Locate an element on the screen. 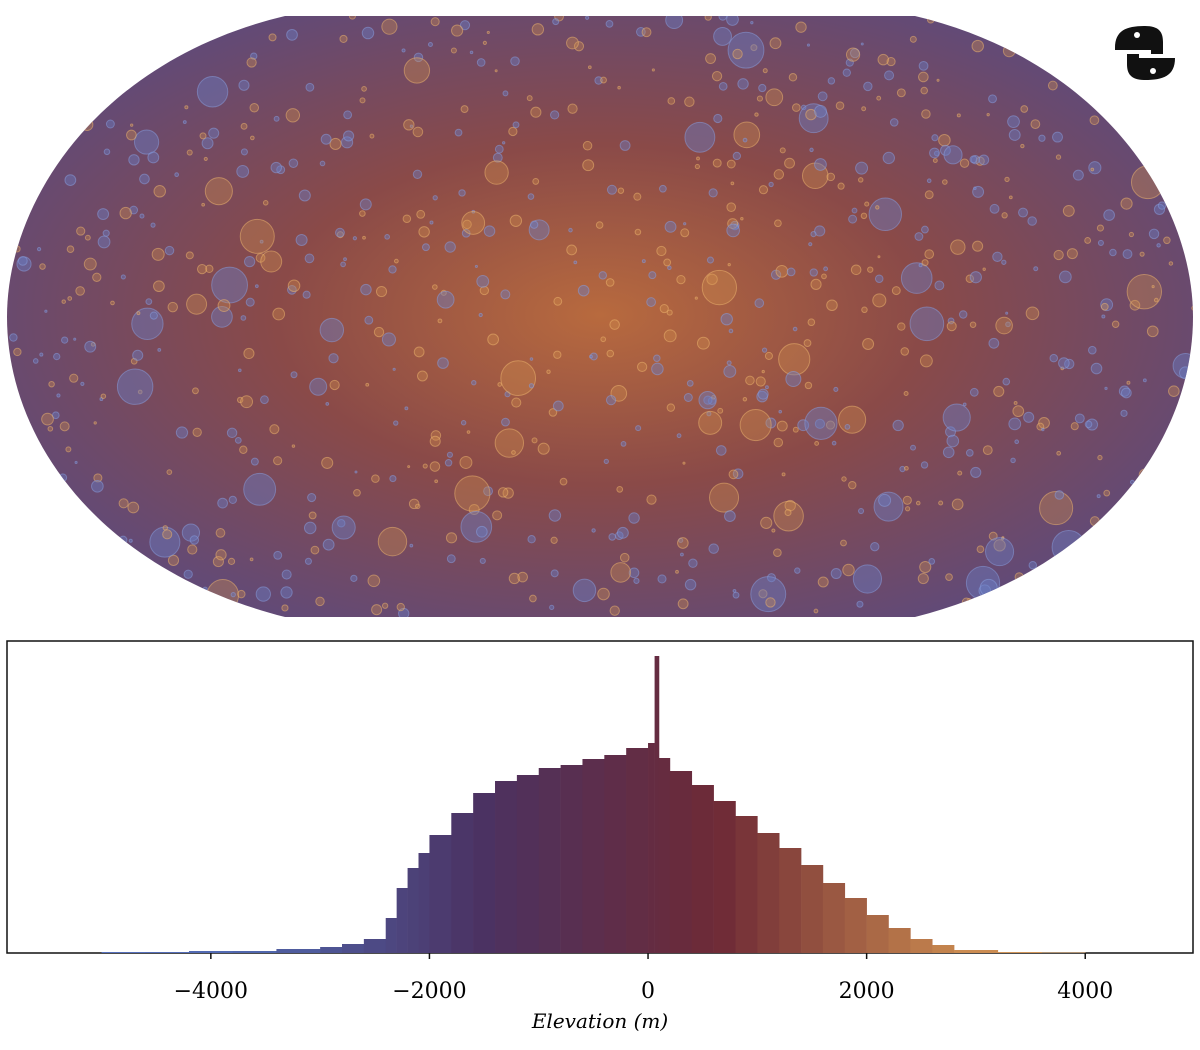 This screenshot has height=1050, width=1200. x-axis-label: Elevation (m) is located at coordinates (599, 1021).